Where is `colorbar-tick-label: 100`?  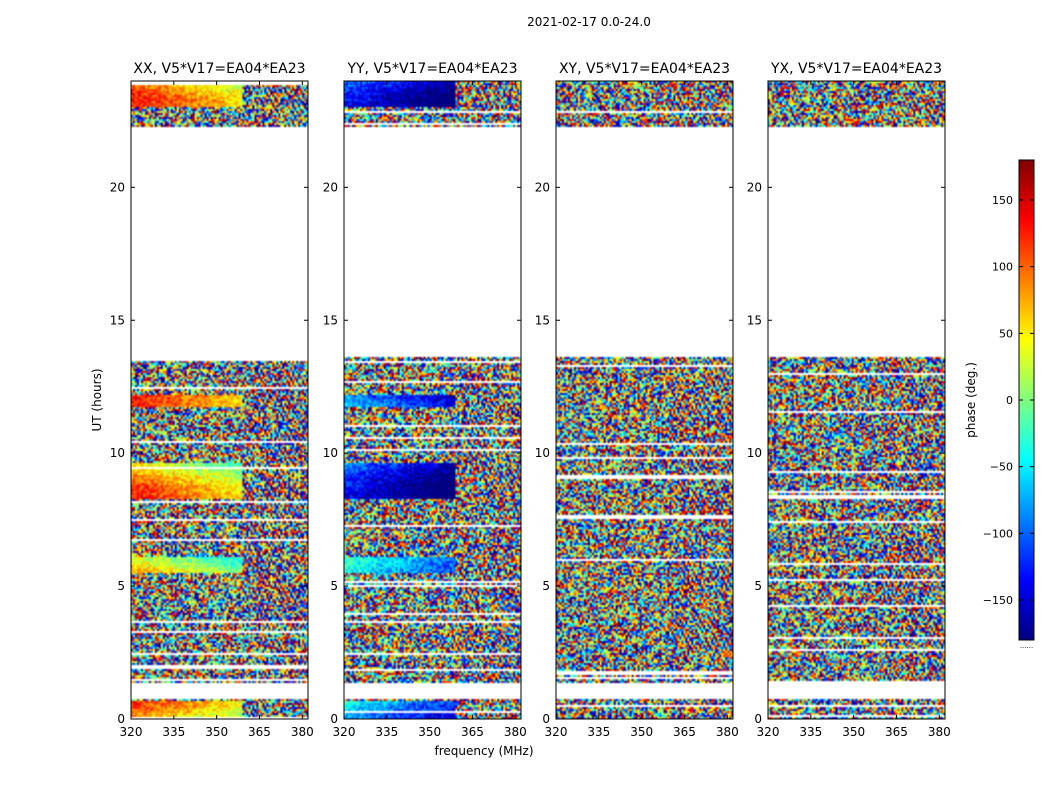
colorbar-tick-label: 100 is located at coordinates (1002, 267).